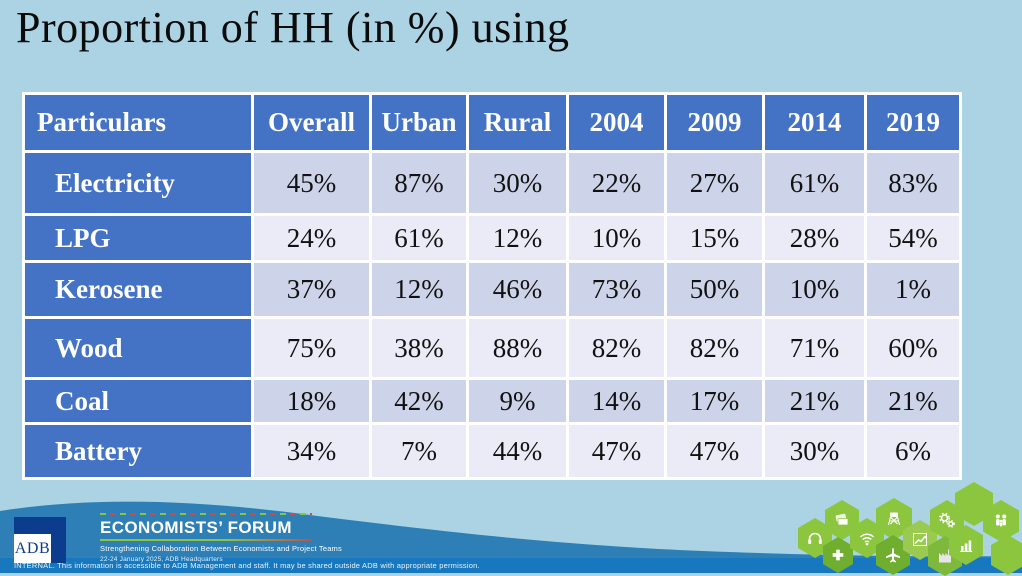 The image size is (1022, 576). I want to click on table-row-lpg: LPG 24% 61% 12% 10% 15% 28% 54%, so click(492, 238).